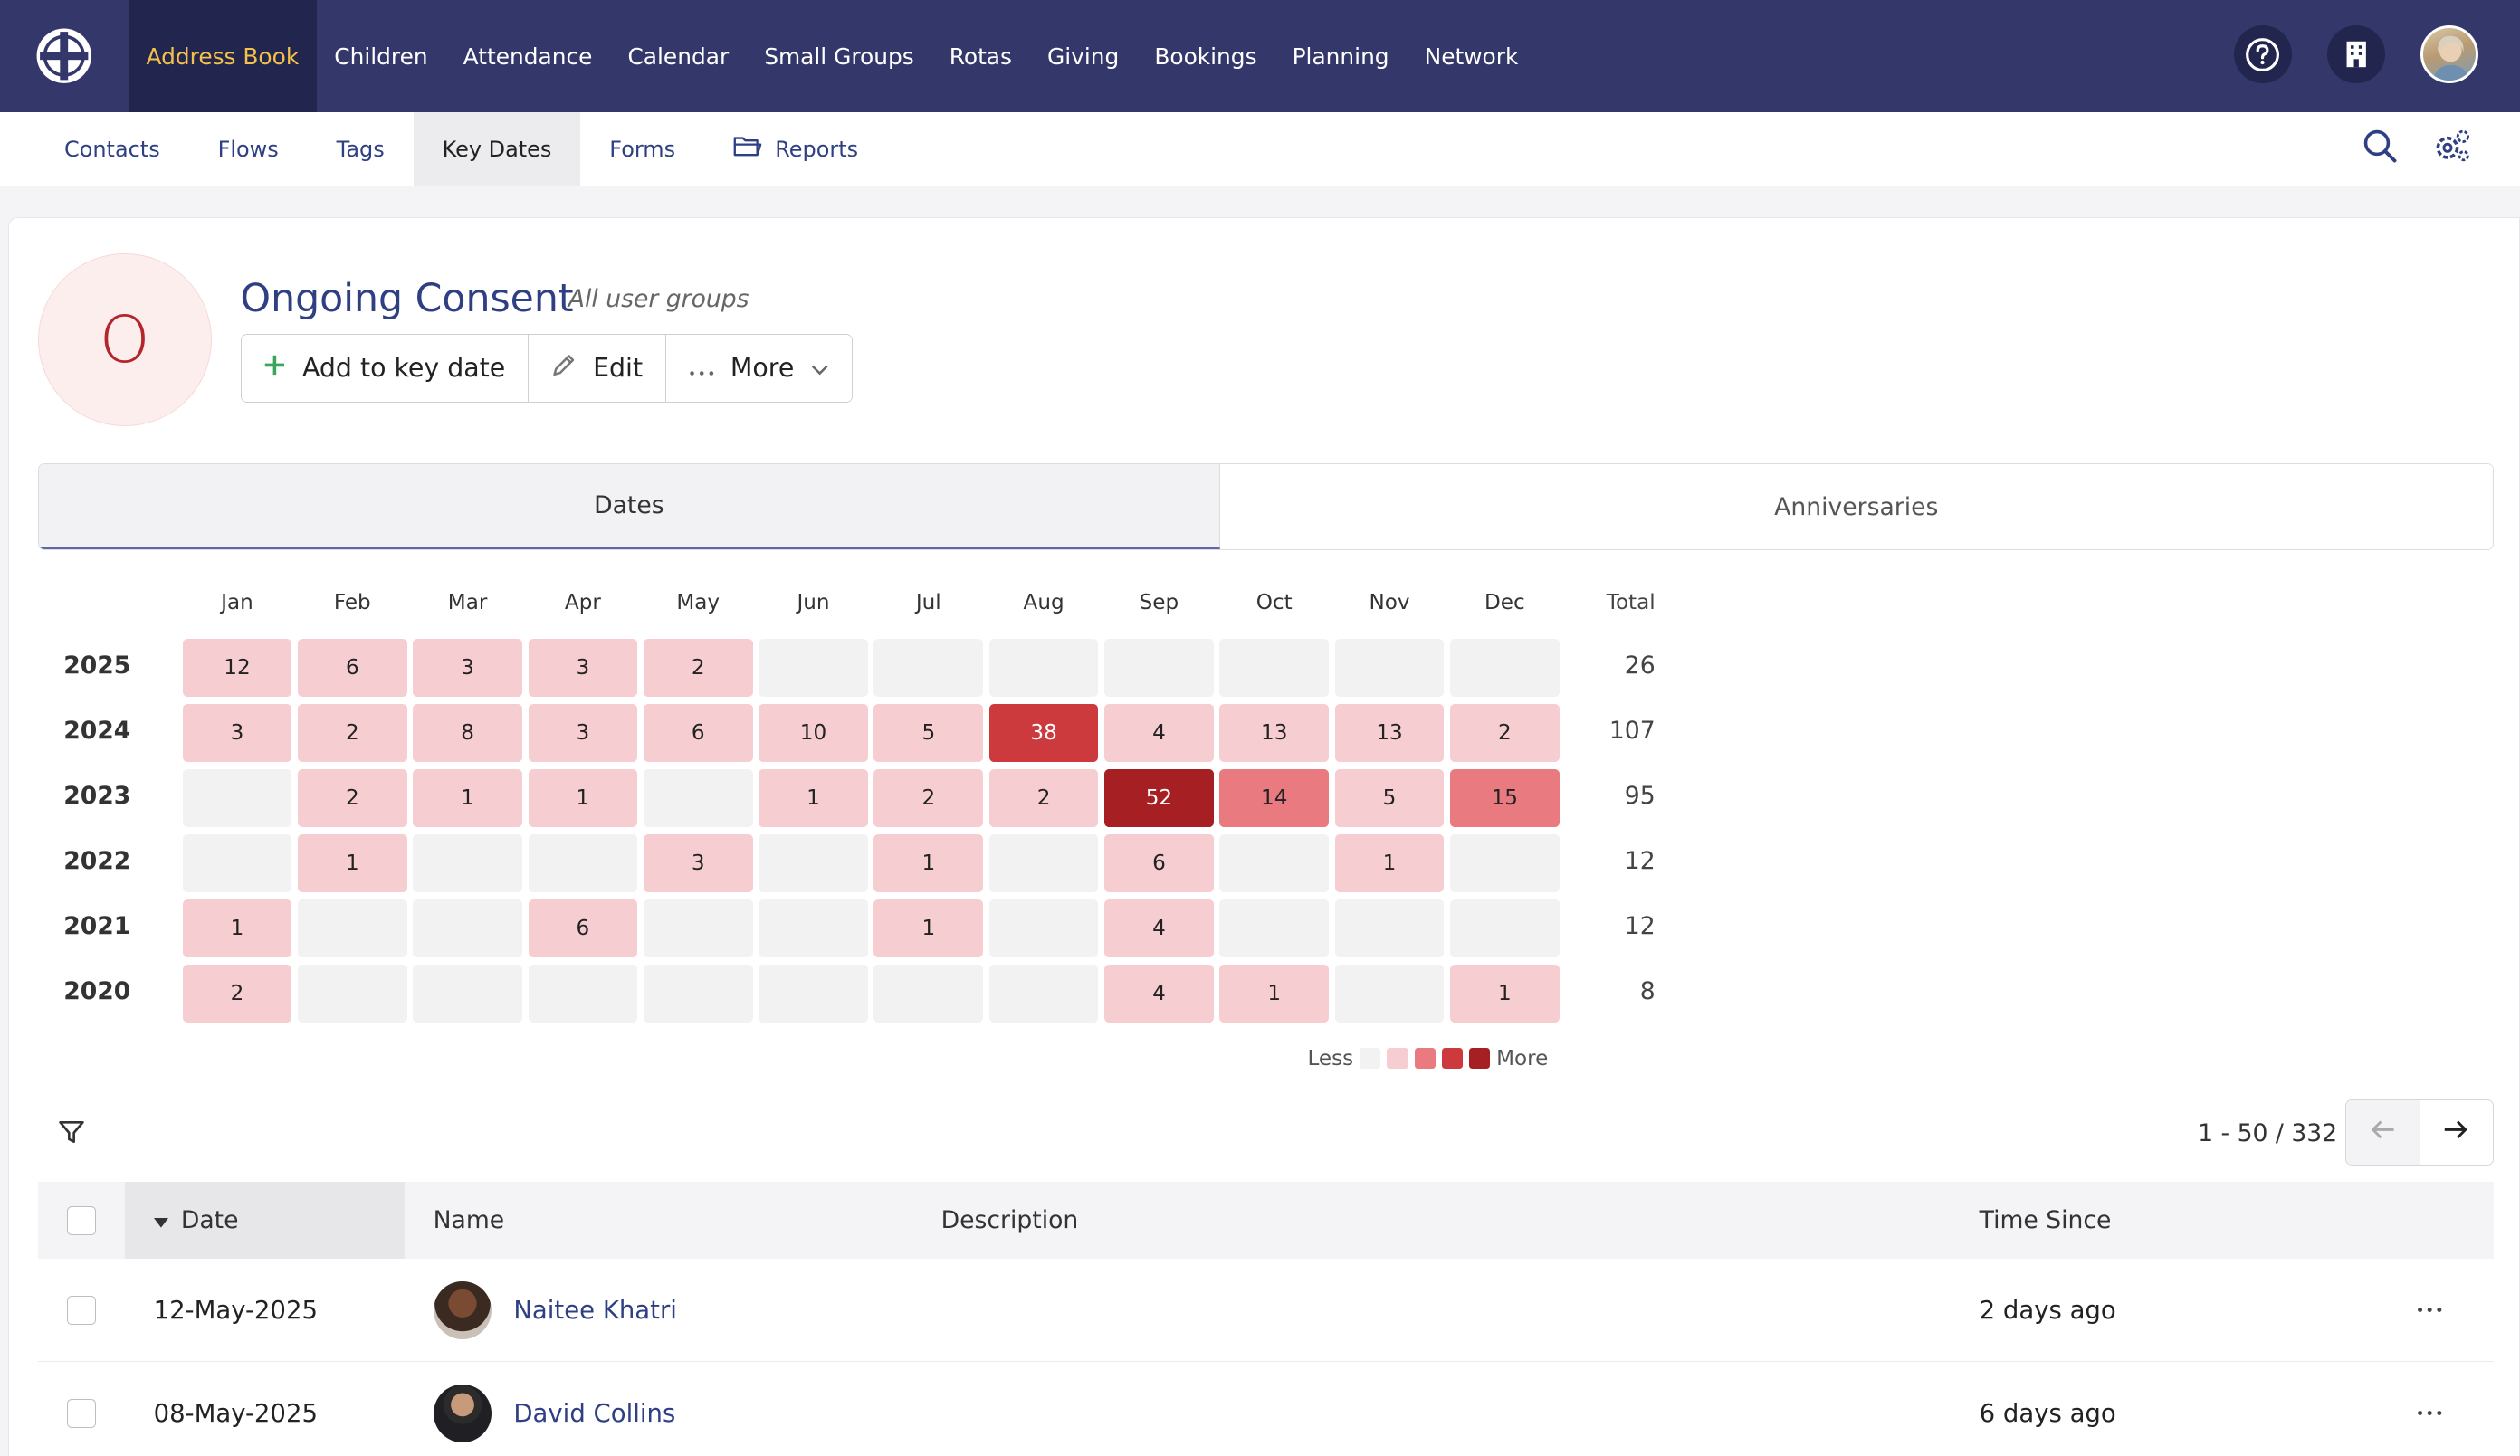 The width and height of the screenshot is (2520, 1456). I want to click on nav-item-giving: Giving, so click(1083, 57).